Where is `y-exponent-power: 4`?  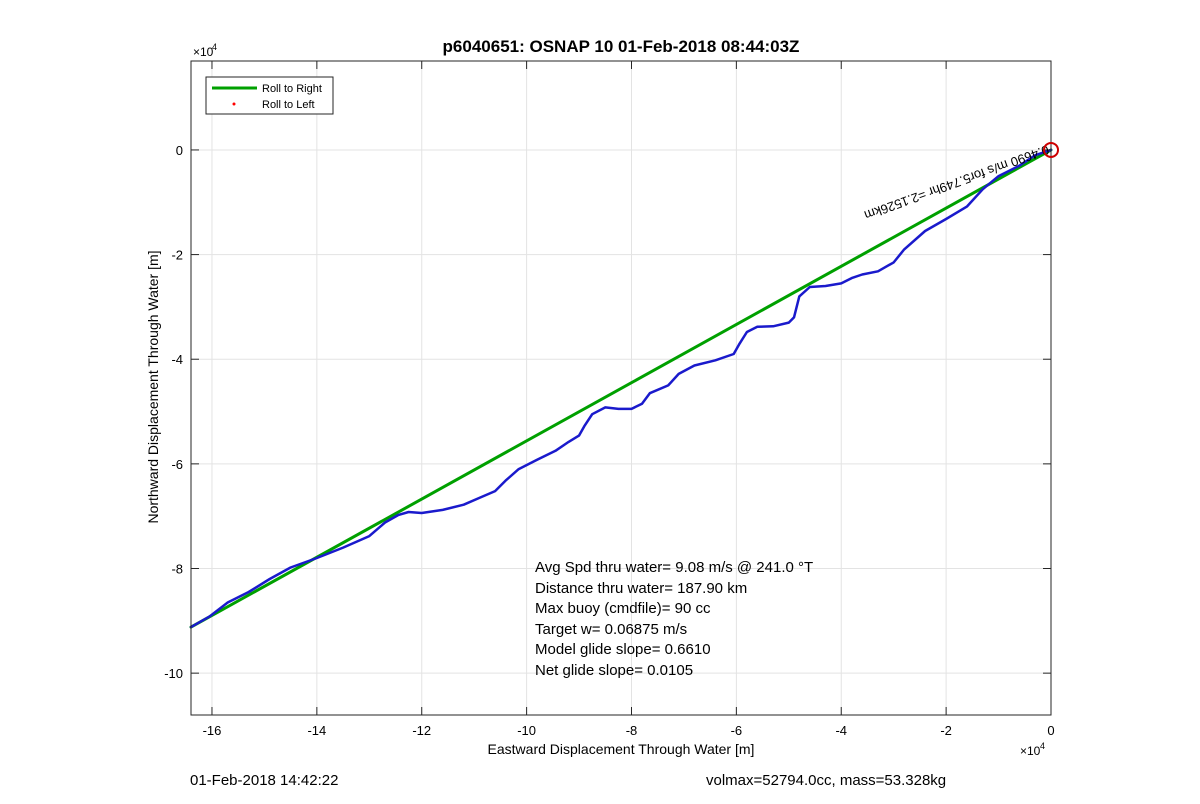
y-exponent-power: 4 is located at coordinates (214, 47).